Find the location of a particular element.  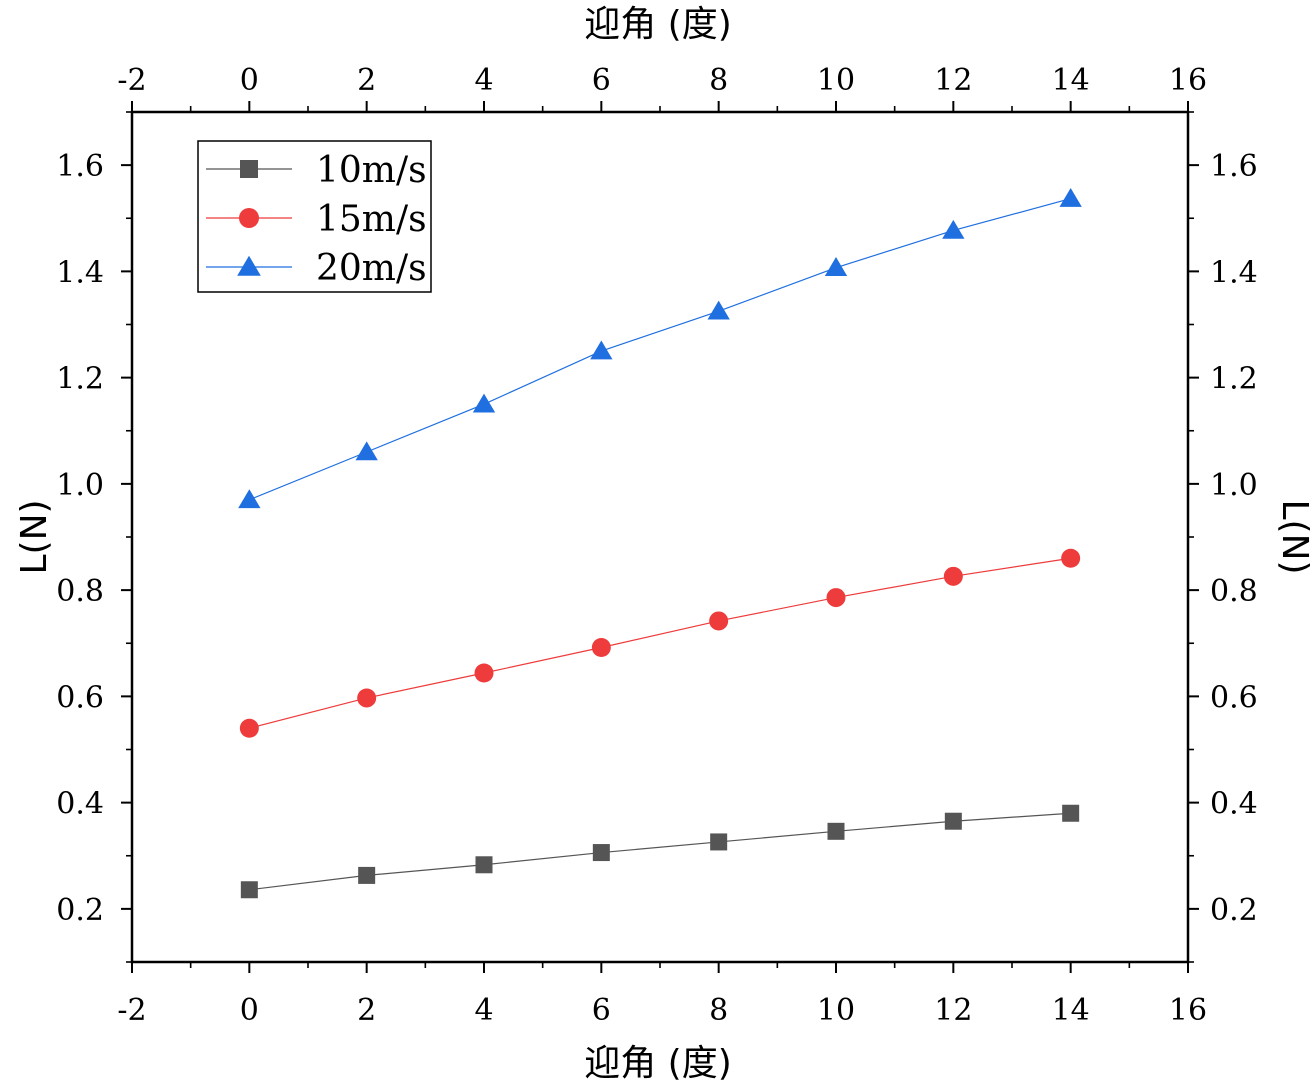

x-tick-label-bottom: 8 is located at coordinates (718, 1010).